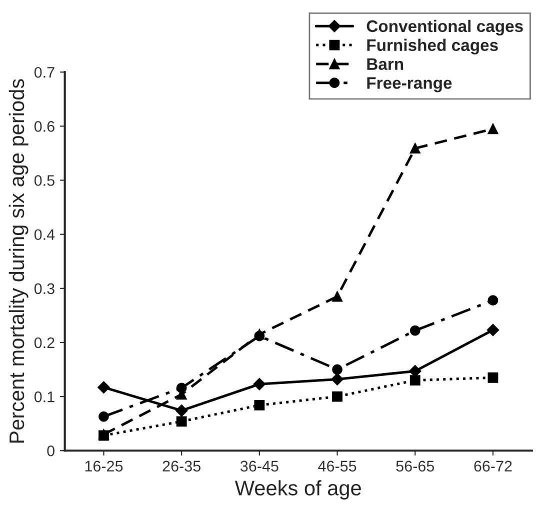  Describe the element at coordinates (44, 180) in the screenshot. I see `y-tick-label: 0.5` at that location.